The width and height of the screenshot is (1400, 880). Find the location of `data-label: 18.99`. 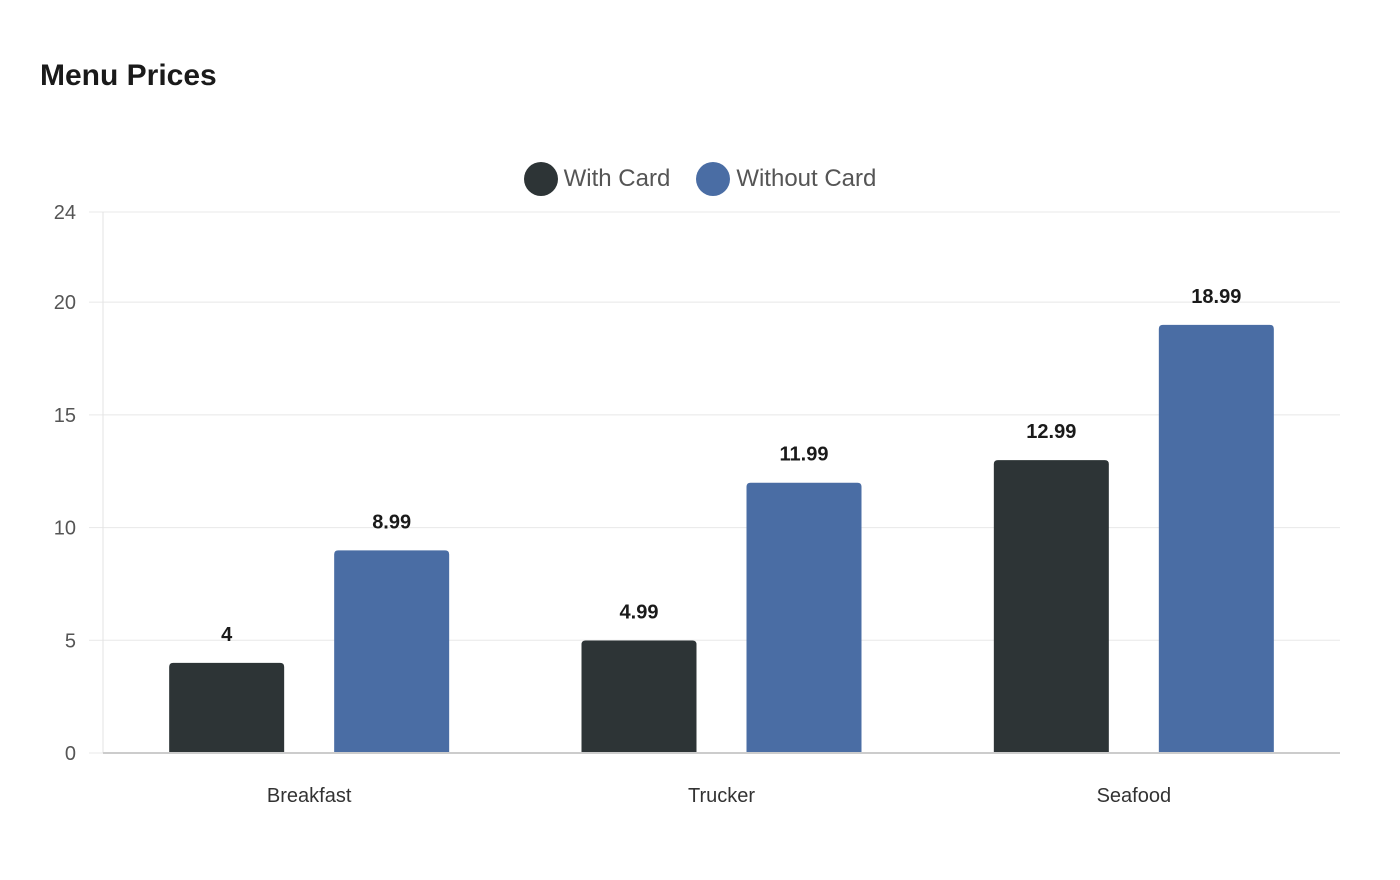

data-label: 18.99 is located at coordinates (1216, 297).